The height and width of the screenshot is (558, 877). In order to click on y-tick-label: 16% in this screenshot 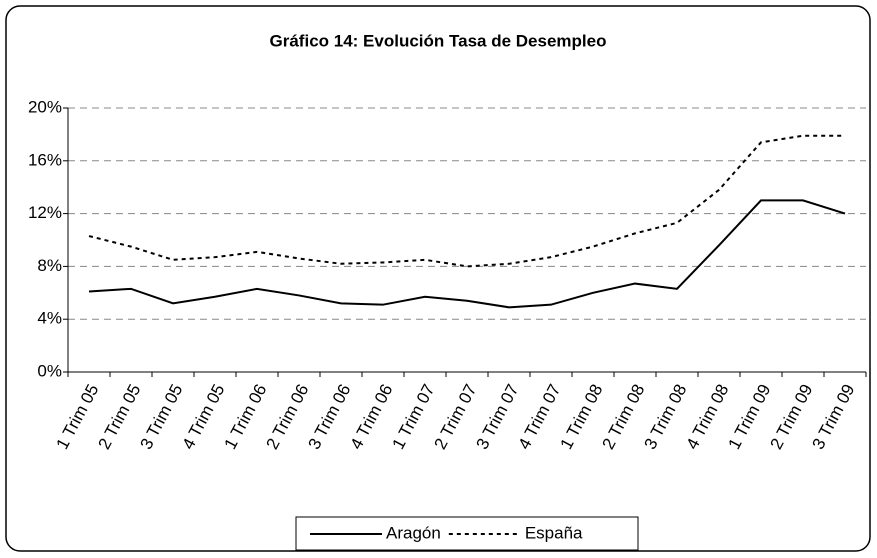, I will do `click(45, 159)`.